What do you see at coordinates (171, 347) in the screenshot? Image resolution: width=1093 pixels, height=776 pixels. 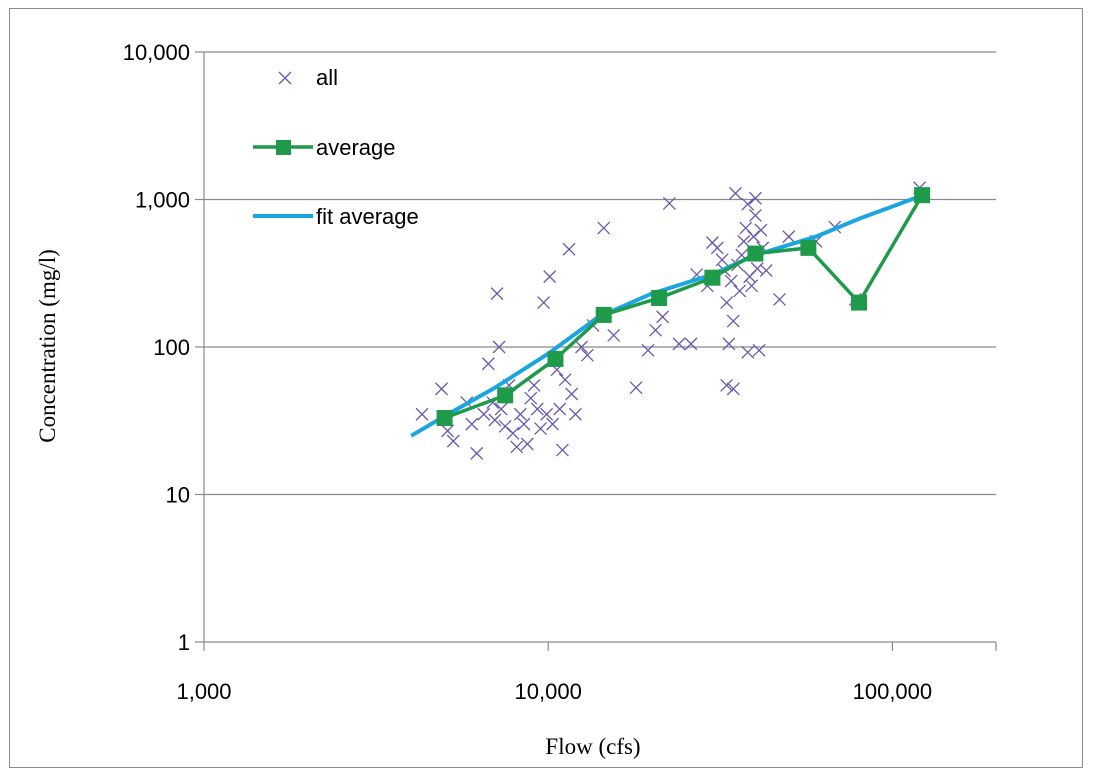 I see `y-tick-label: 100` at bounding box center [171, 347].